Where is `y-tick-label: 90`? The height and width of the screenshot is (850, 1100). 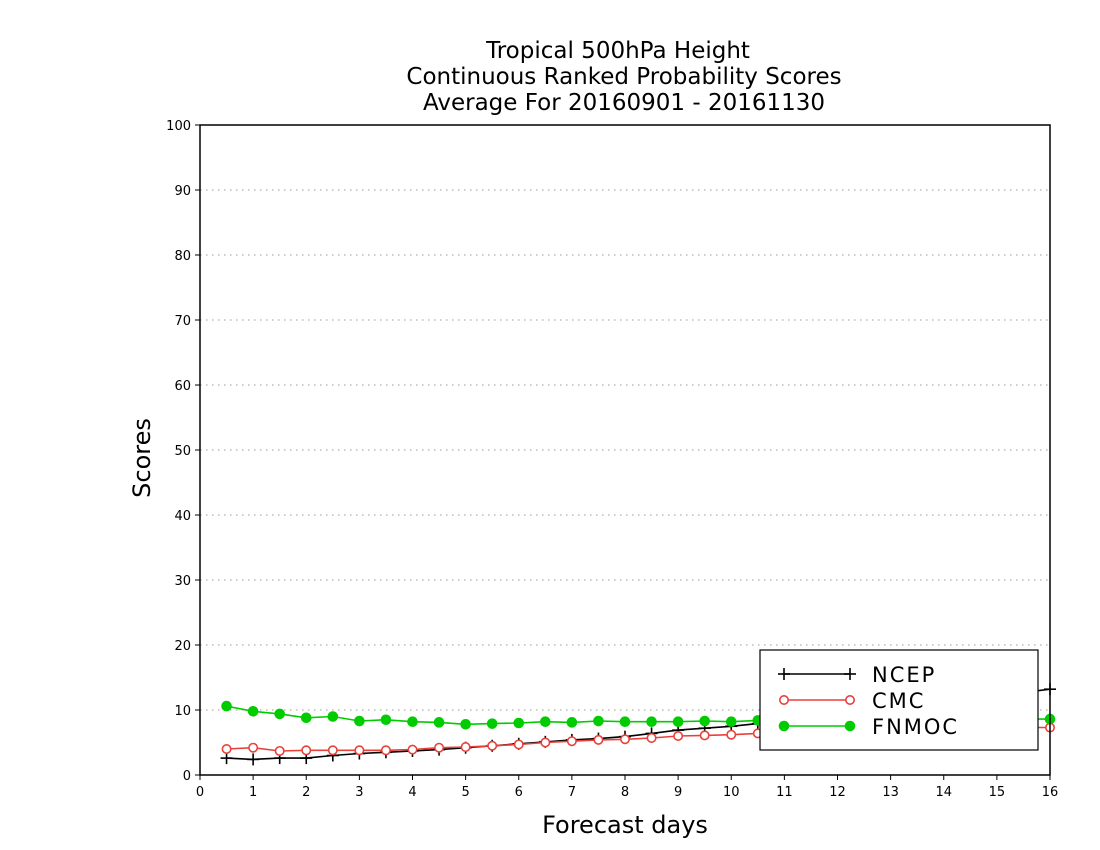
y-tick-label: 90 is located at coordinates (182, 191).